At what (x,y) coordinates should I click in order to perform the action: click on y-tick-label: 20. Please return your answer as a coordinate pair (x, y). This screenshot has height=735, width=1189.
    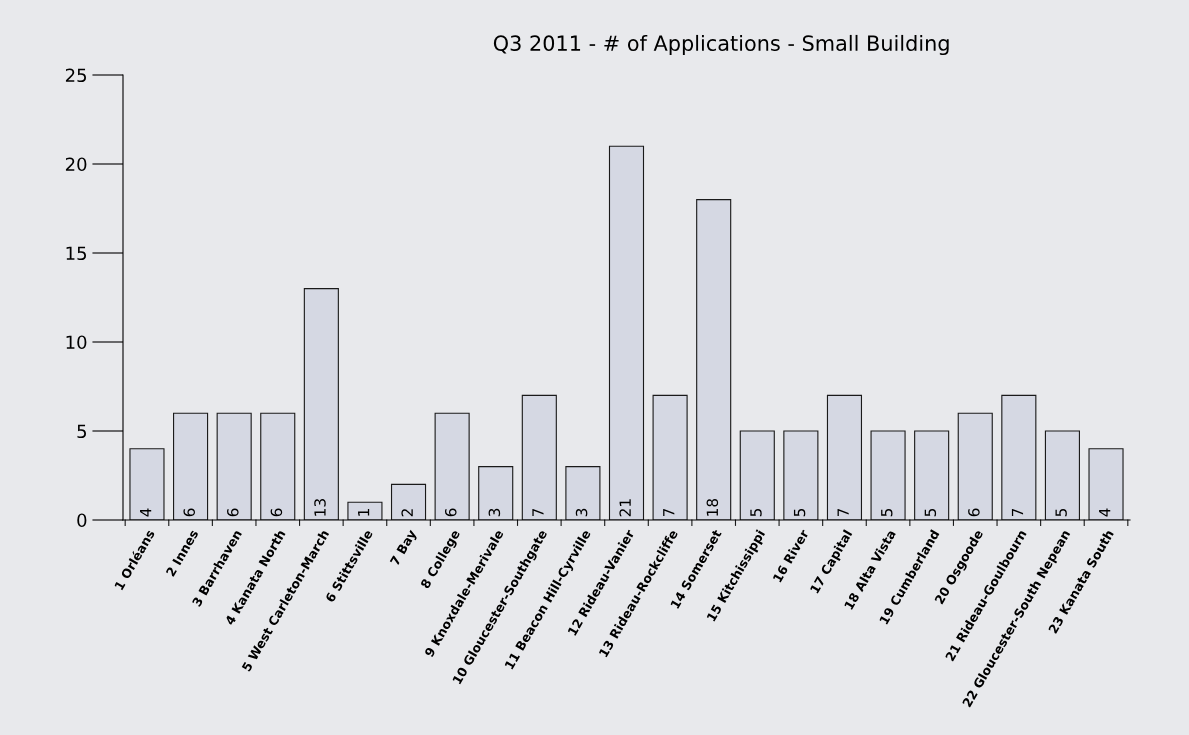
    Looking at the image, I should click on (76, 164).